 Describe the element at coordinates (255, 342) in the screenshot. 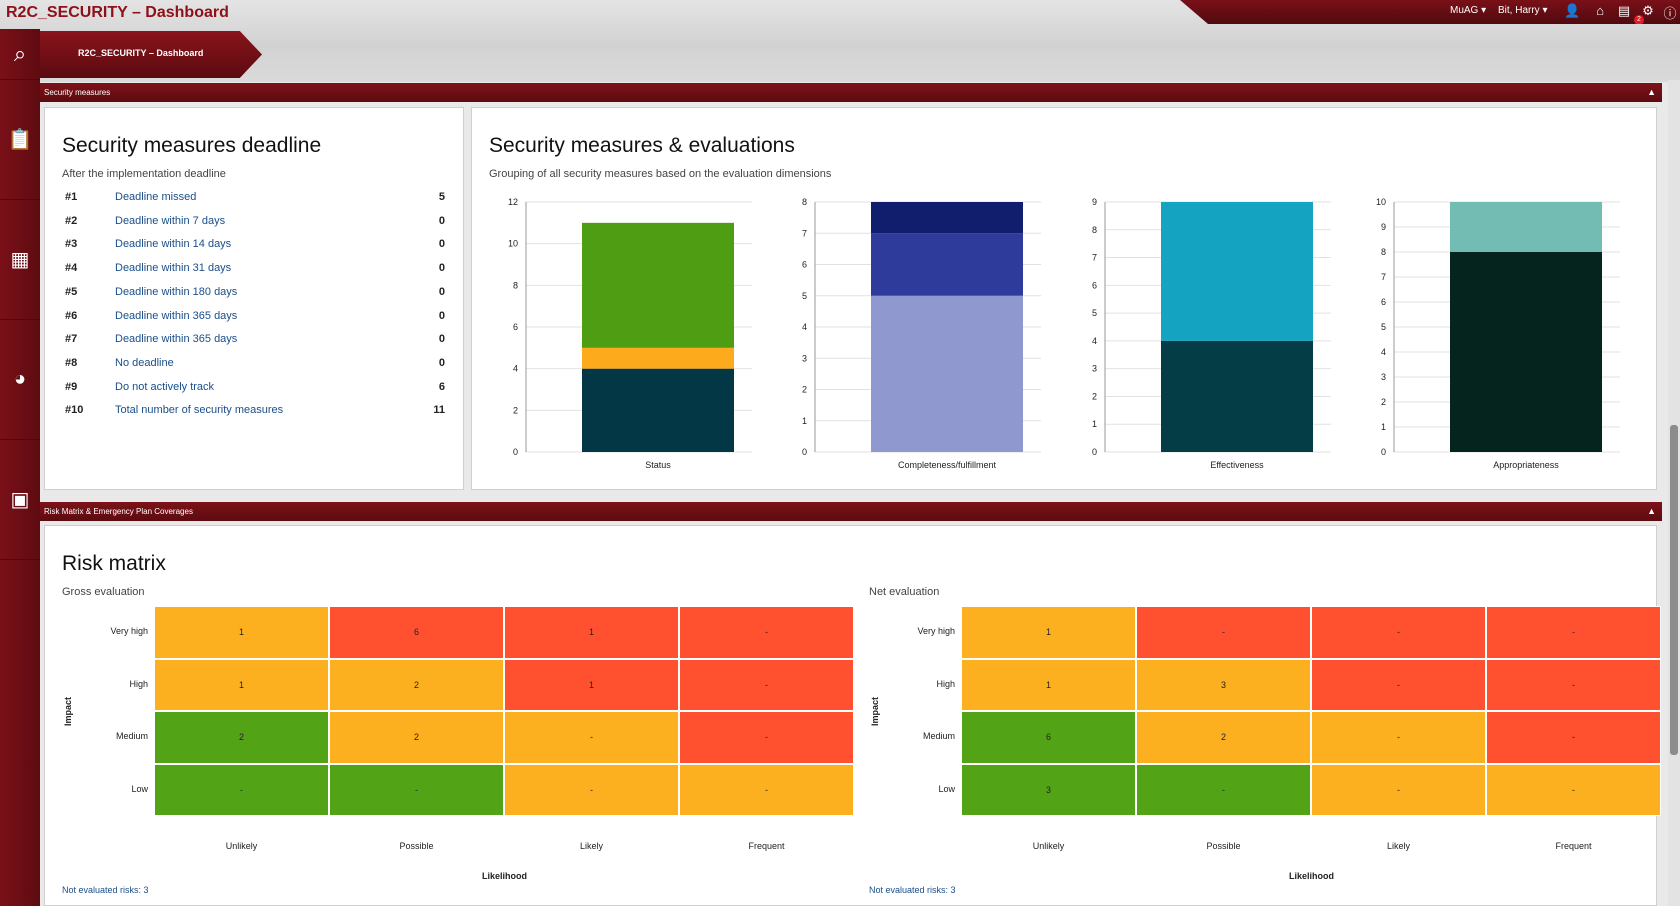

I see `deadline-row: #7 Deadline within 365 days 0` at that location.